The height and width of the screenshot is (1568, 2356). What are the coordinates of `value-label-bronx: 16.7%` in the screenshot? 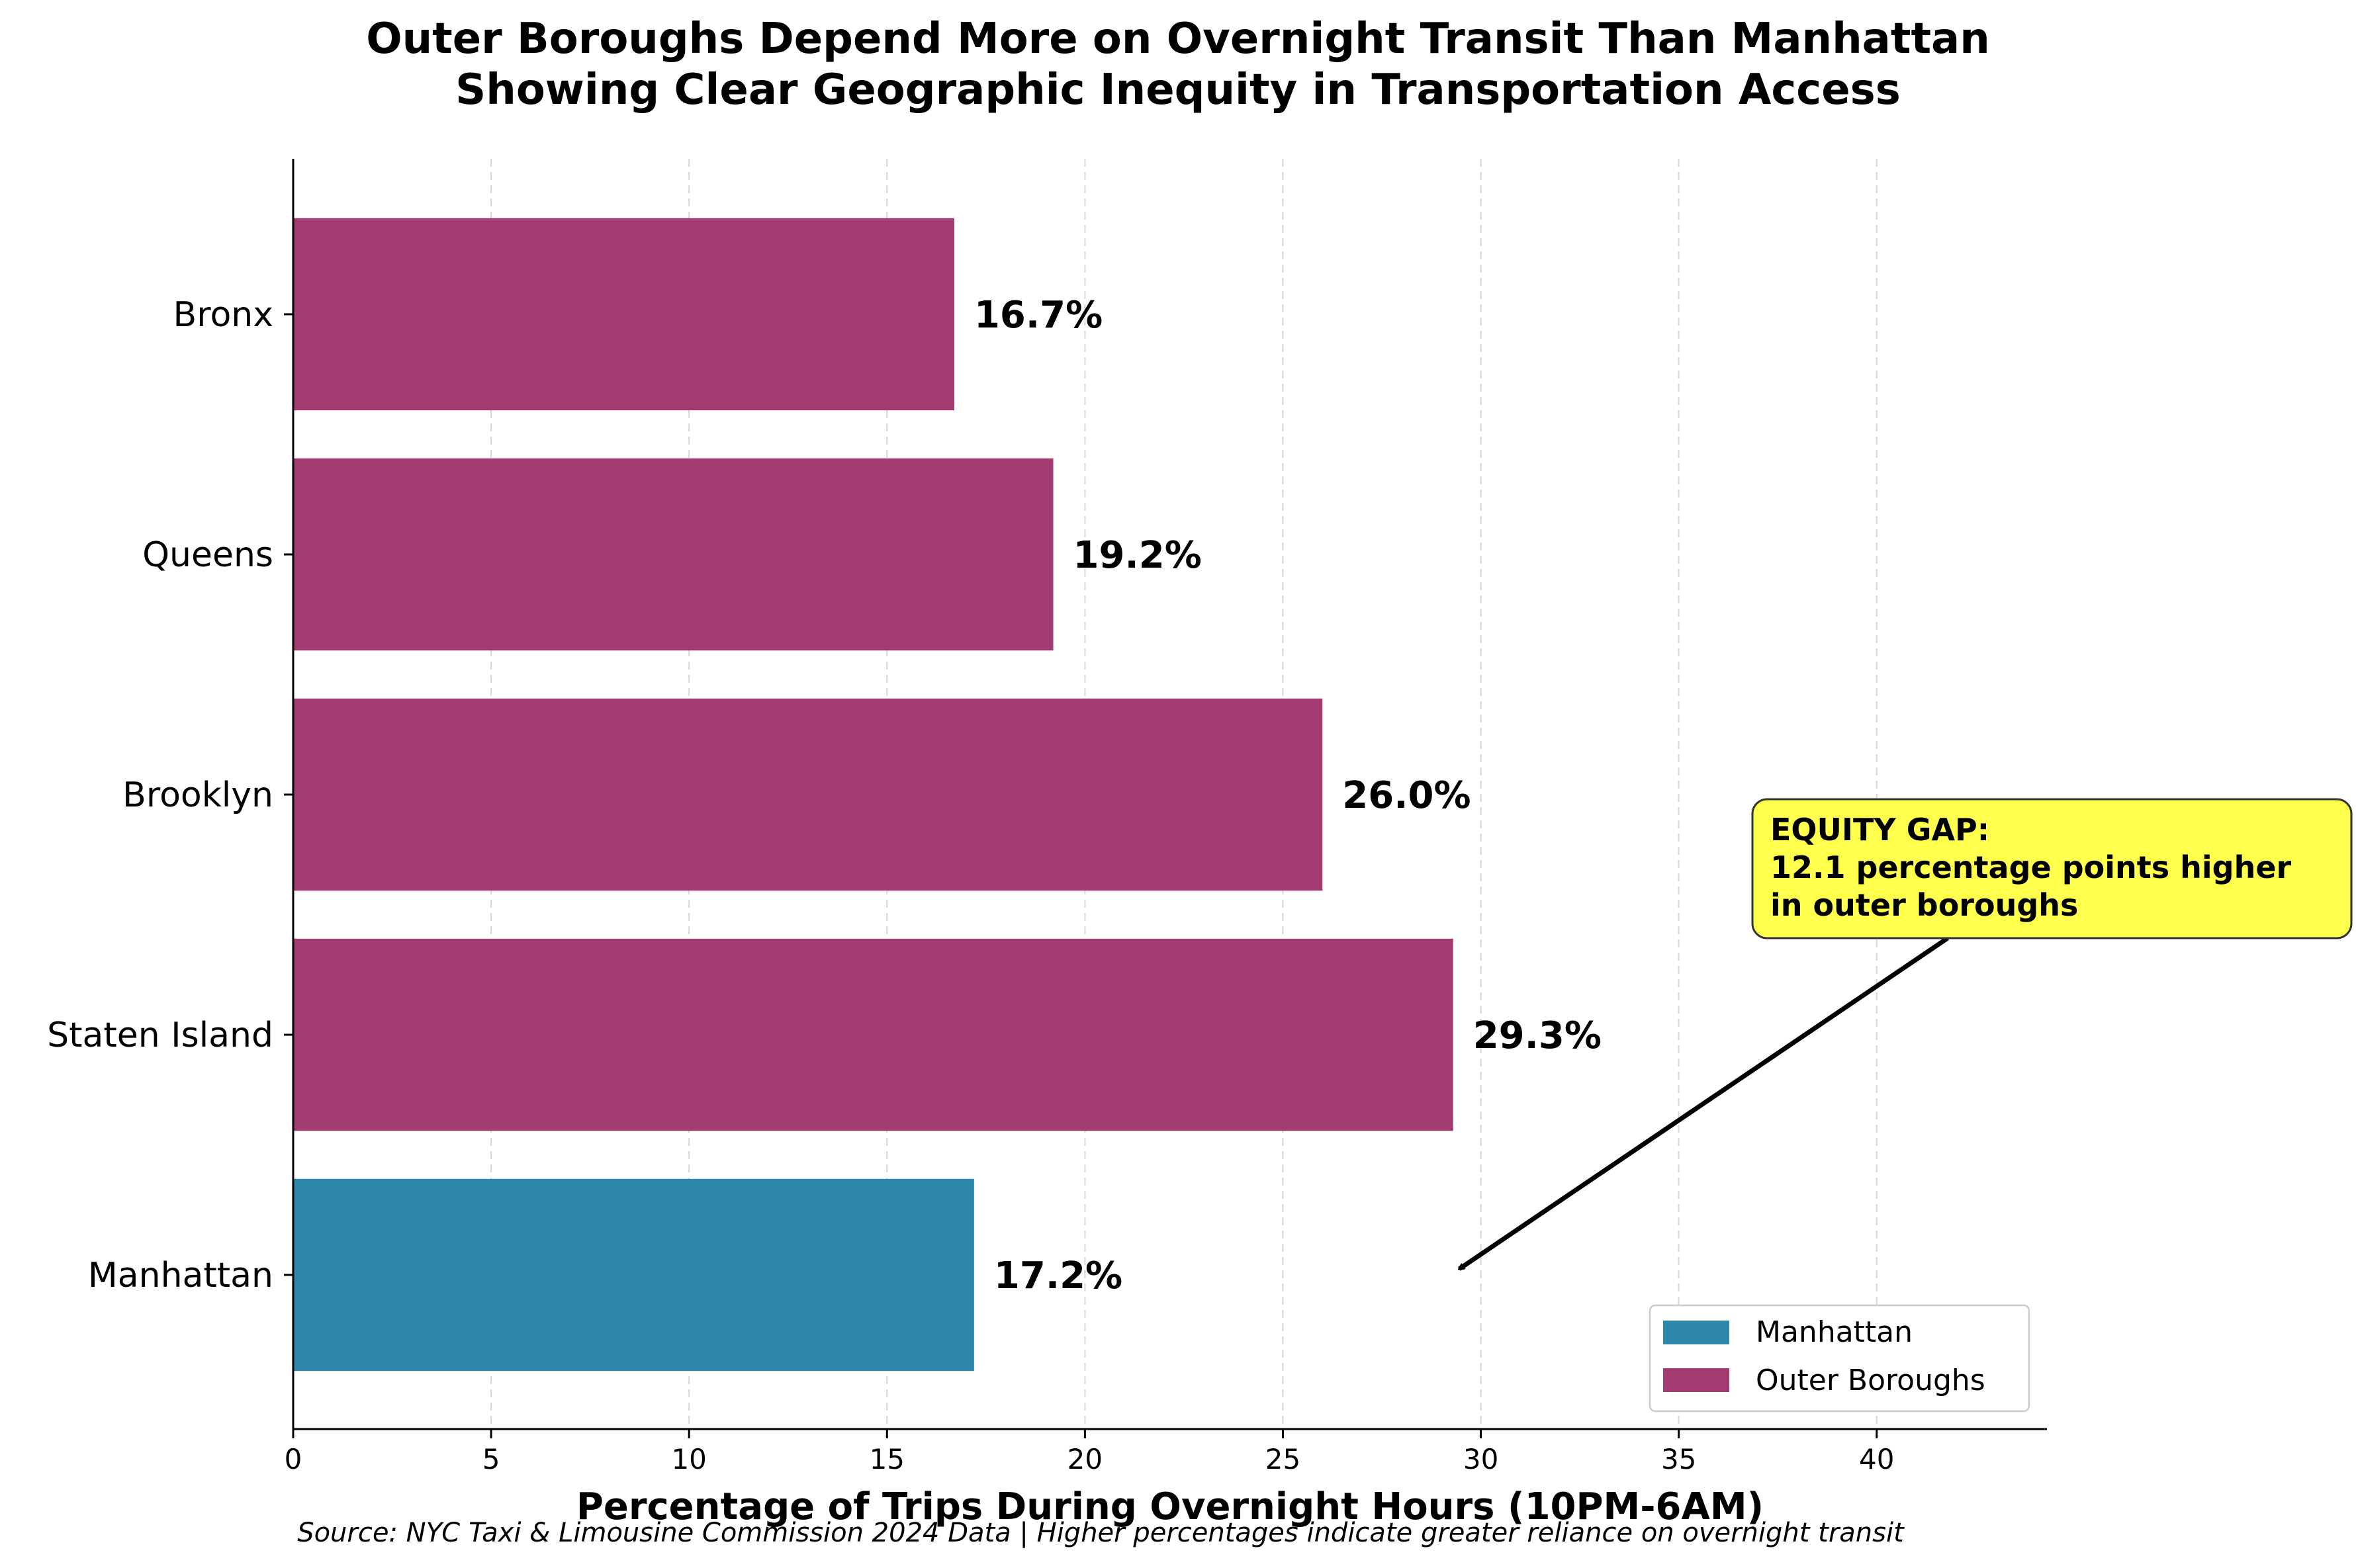 It's located at (1038, 316).